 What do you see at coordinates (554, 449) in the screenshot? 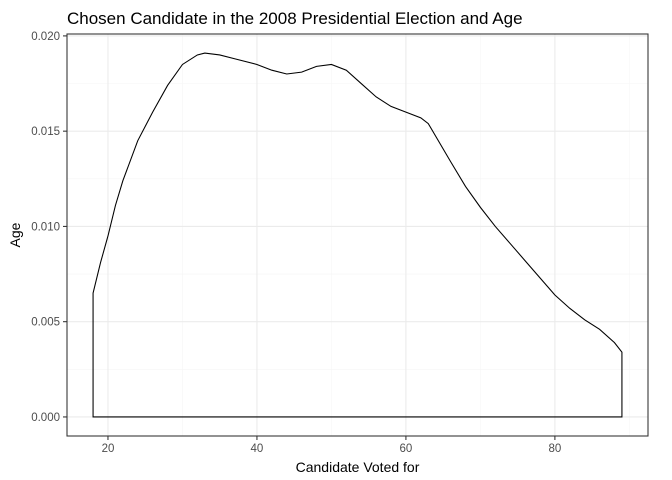
I see `x-tick-label: 80` at bounding box center [554, 449].